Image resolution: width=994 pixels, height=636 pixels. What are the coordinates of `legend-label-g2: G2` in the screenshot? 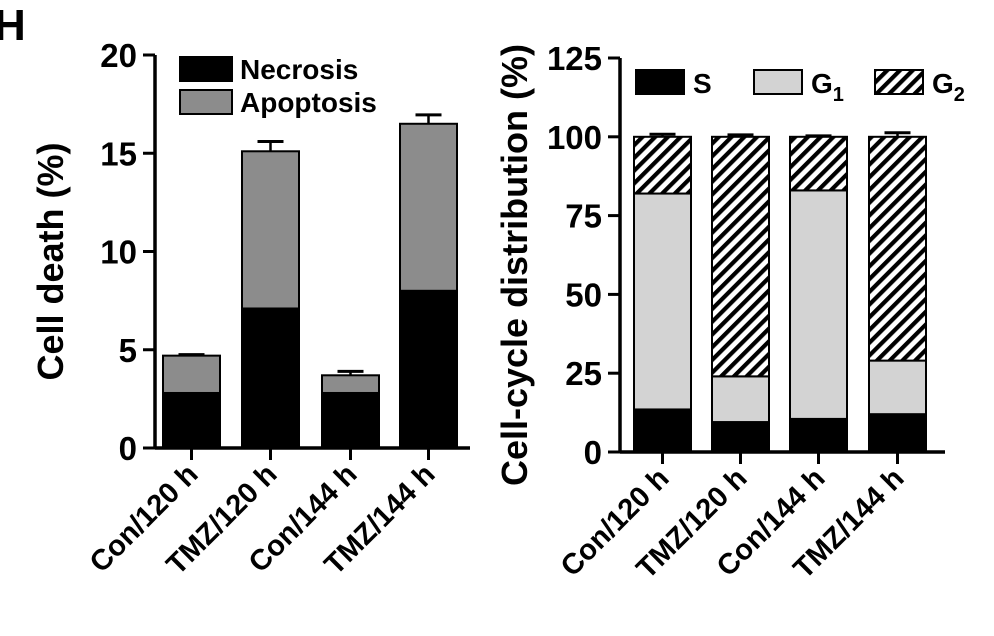 It's located at (948, 87).